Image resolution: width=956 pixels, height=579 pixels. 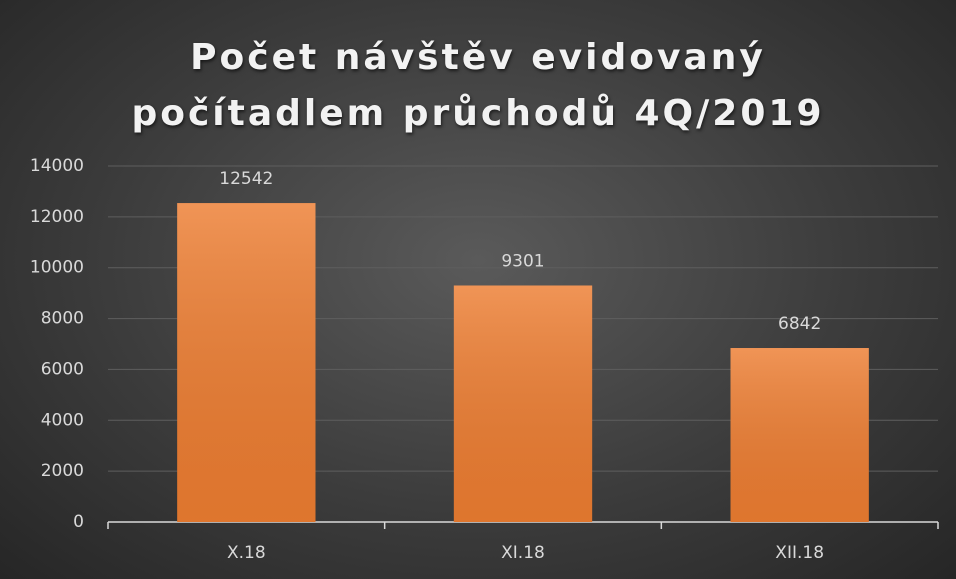 I want to click on y-tick-label: 14000, so click(x=57, y=166).